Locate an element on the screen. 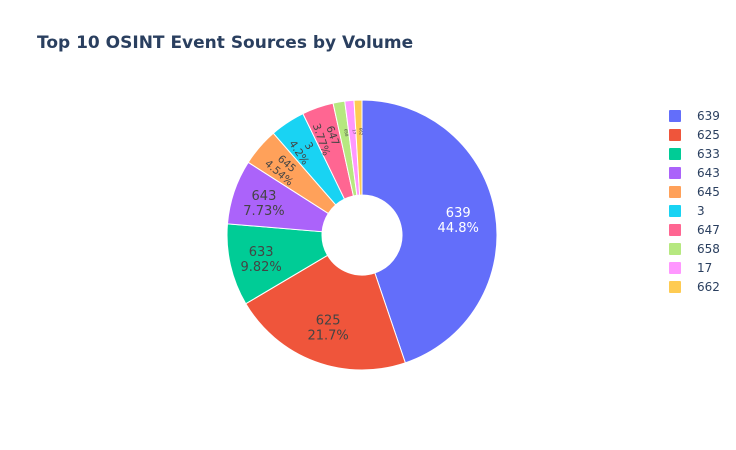  slice-label-name: 643 is located at coordinates (264, 196).